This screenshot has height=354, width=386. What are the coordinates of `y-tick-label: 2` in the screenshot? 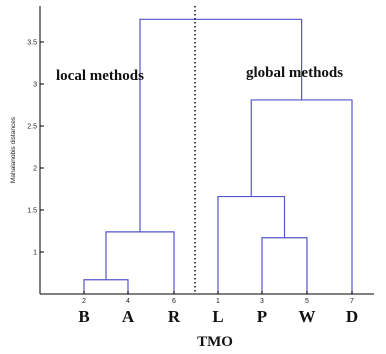 It's located at (35, 169).